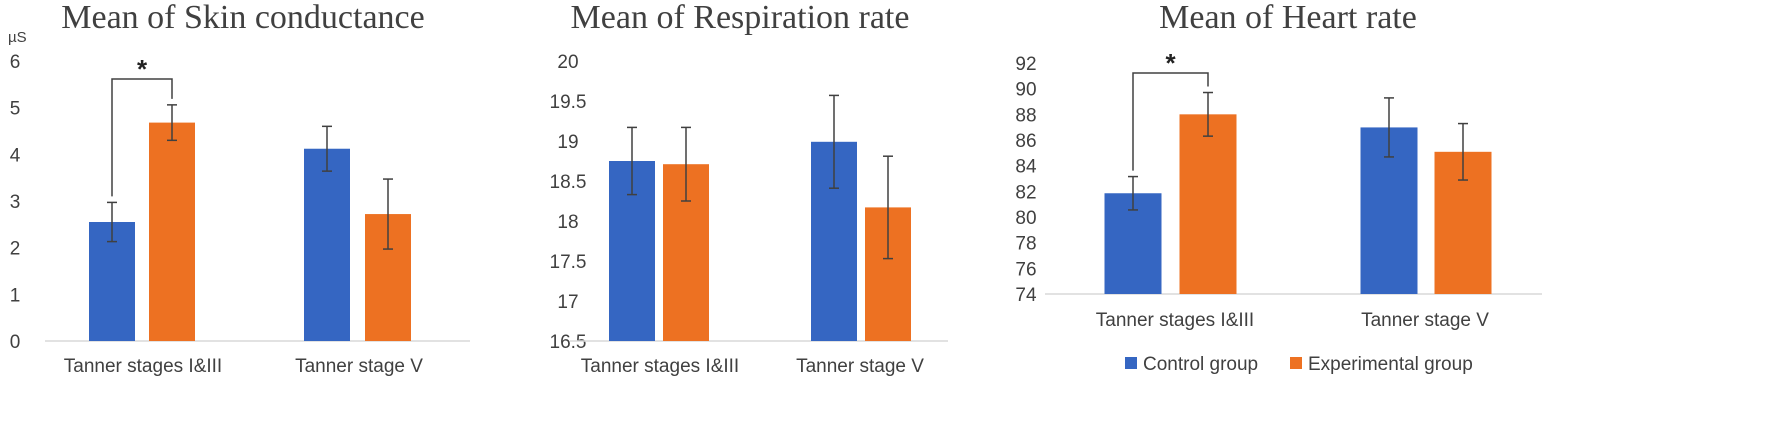 The height and width of the screenshot is (437, 1772). What do you see at coordinates (568, 102) in the screenshot?
I see `y-tick-label: 19.5` at bounding box center [568, 102].